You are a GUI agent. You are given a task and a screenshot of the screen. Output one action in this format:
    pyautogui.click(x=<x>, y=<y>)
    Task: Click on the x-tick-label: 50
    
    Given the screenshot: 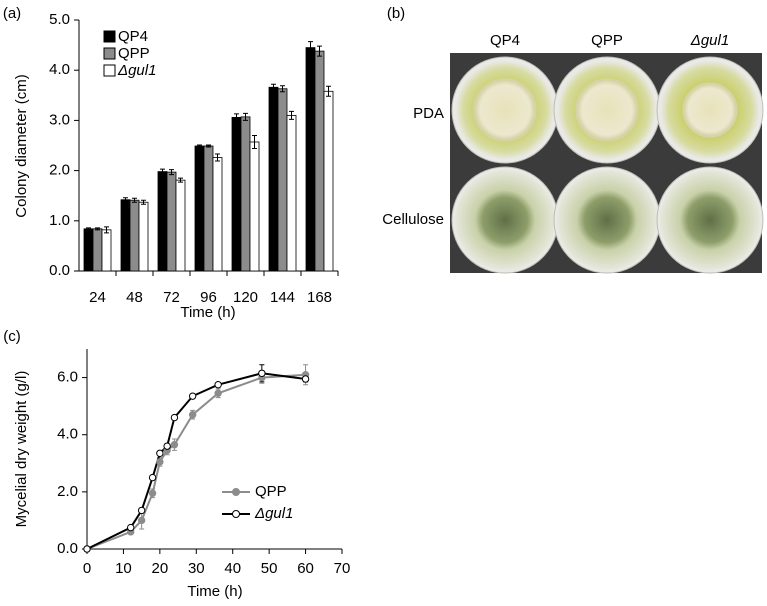 What is the action you would take?
    pyautogui.click(x=269, y=568)
    